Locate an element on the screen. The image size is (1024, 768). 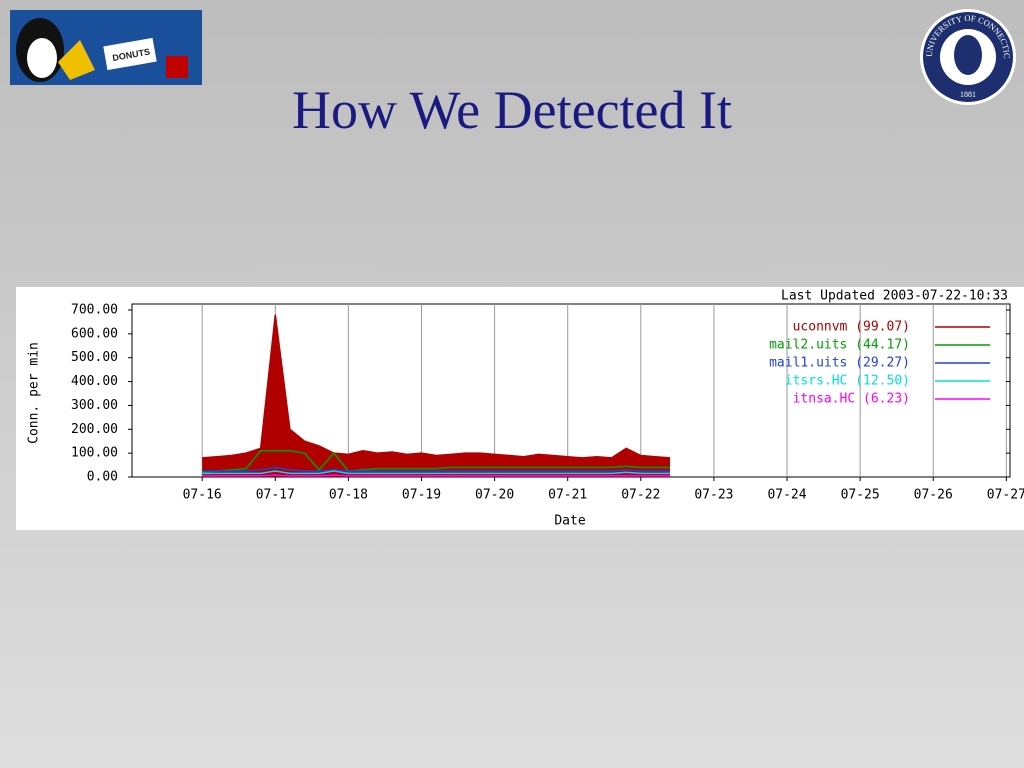
y-tick-label: 200.00 is located at coordinates (94, 429).